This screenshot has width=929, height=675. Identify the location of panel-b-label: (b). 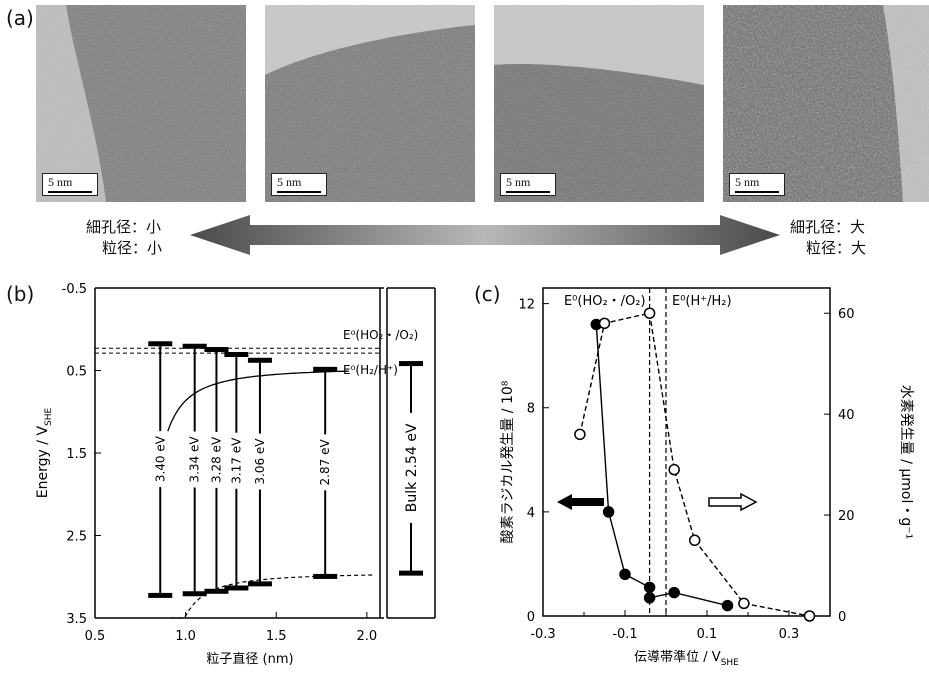
(20, 294).